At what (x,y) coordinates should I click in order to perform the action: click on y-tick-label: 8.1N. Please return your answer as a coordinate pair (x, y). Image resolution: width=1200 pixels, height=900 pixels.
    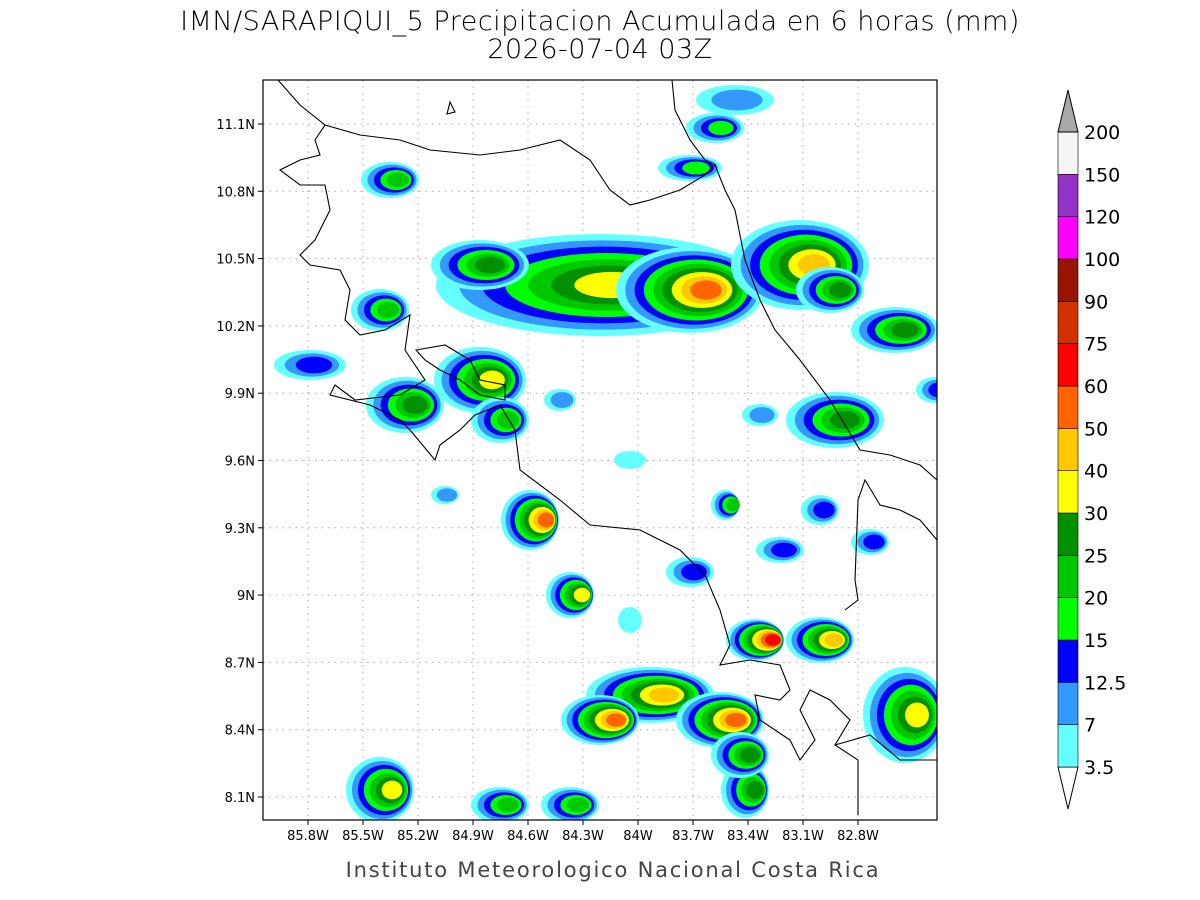
    Looking at the image, I should click on (240, 798).